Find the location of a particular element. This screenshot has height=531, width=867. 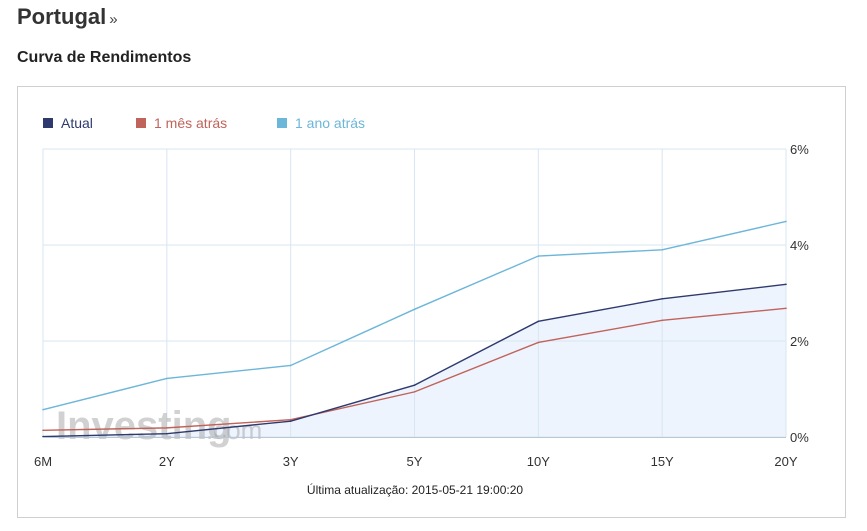

legend-item-label: 1 ano atrás is located at coordinates (330, 123).